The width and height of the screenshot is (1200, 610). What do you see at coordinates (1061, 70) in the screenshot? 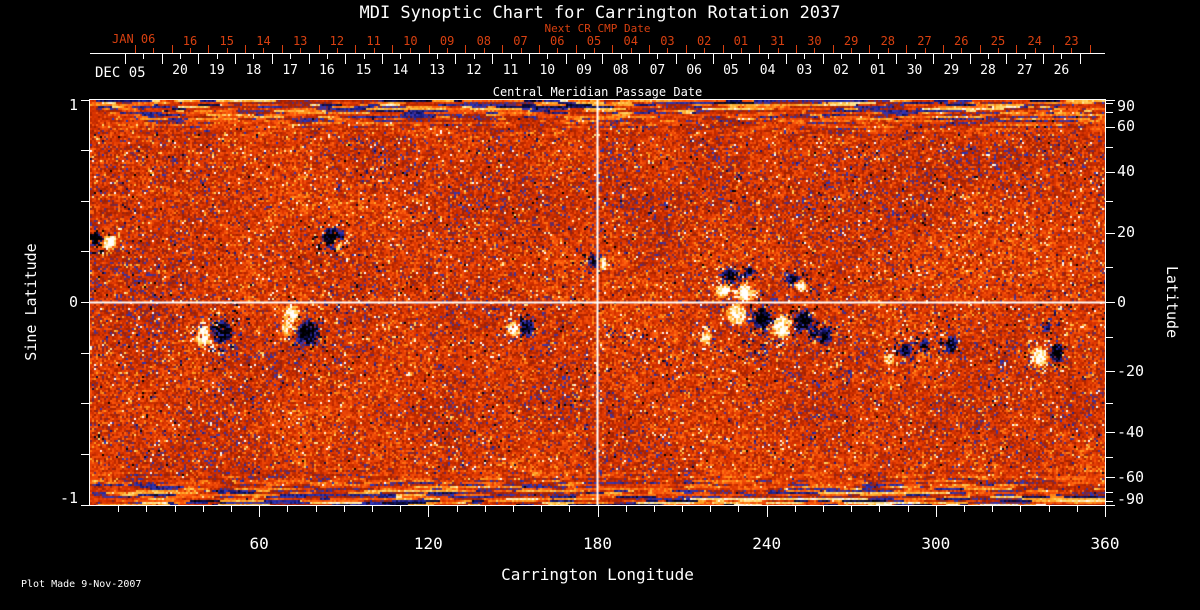
I see `white-axis-day-label: 26` at bounding box center [1061, 70].